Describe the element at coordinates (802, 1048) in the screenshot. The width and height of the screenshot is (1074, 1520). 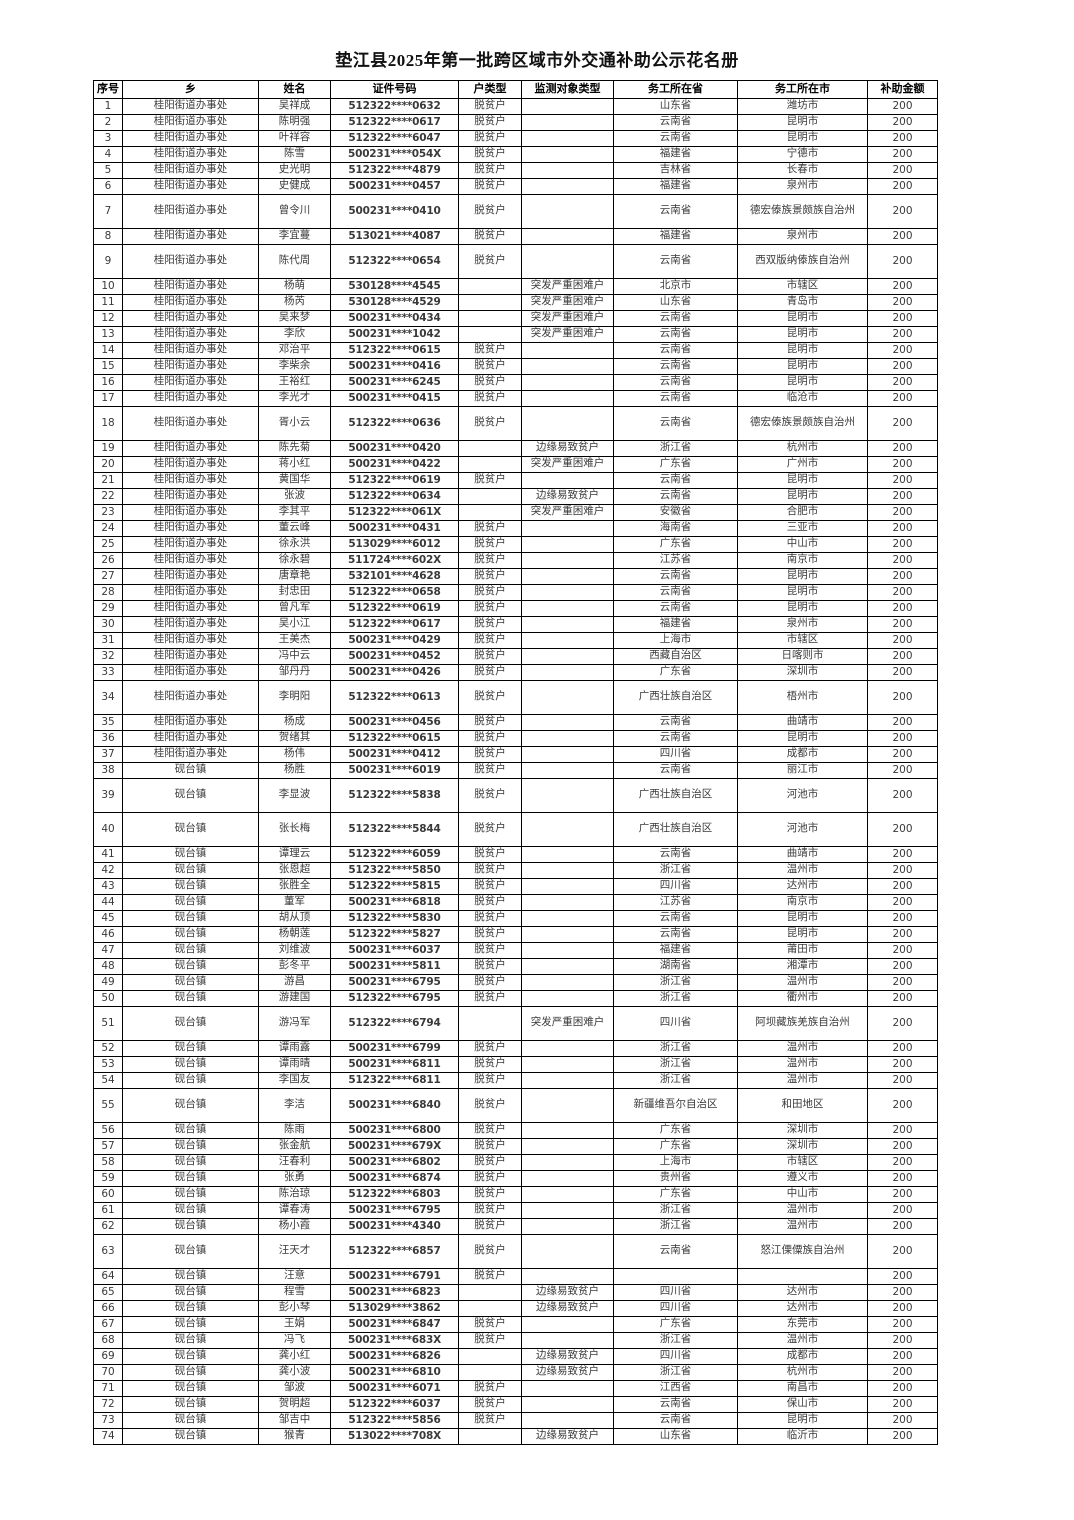
I see `cell-city: 温州市` at that location.